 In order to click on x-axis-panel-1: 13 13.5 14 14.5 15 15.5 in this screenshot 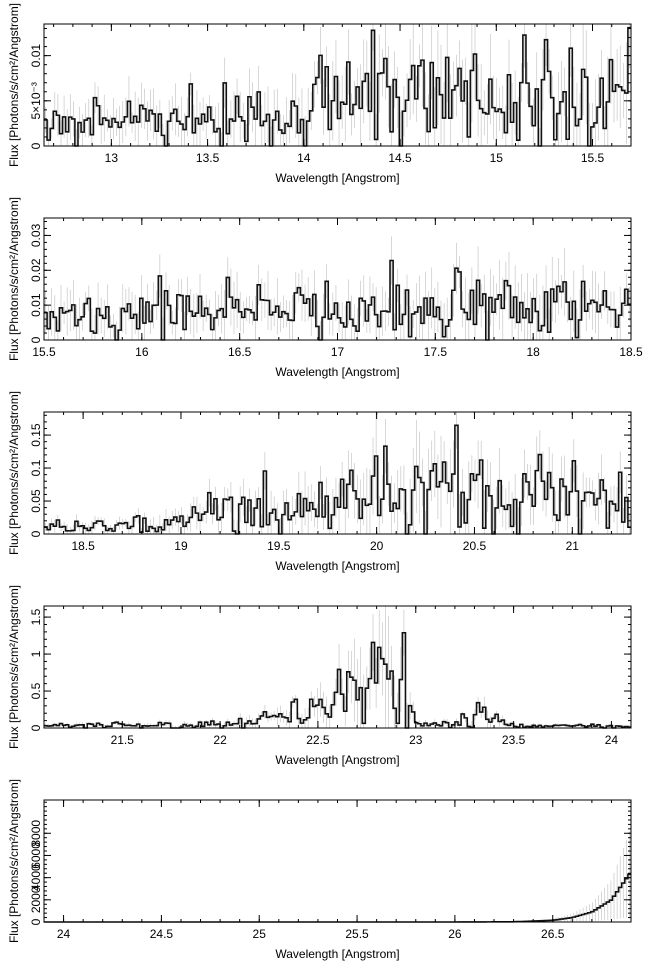, I will do `click(342, 94)`.